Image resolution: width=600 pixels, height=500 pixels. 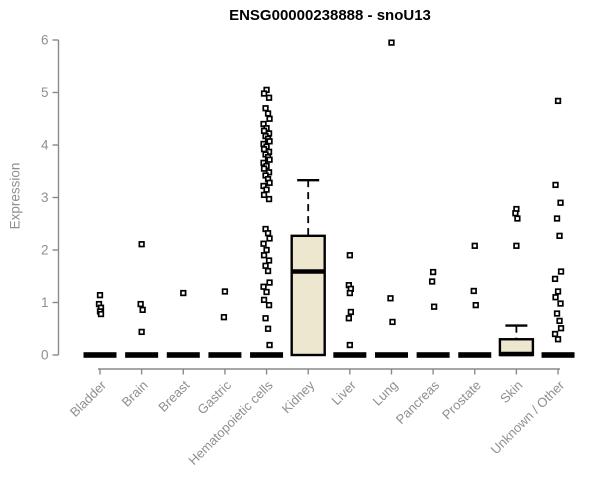 What do you see at coordinates (418, 402) in the screenshot?
I see `x-tick-label: Pancreas` at bounding box center [418, 402].